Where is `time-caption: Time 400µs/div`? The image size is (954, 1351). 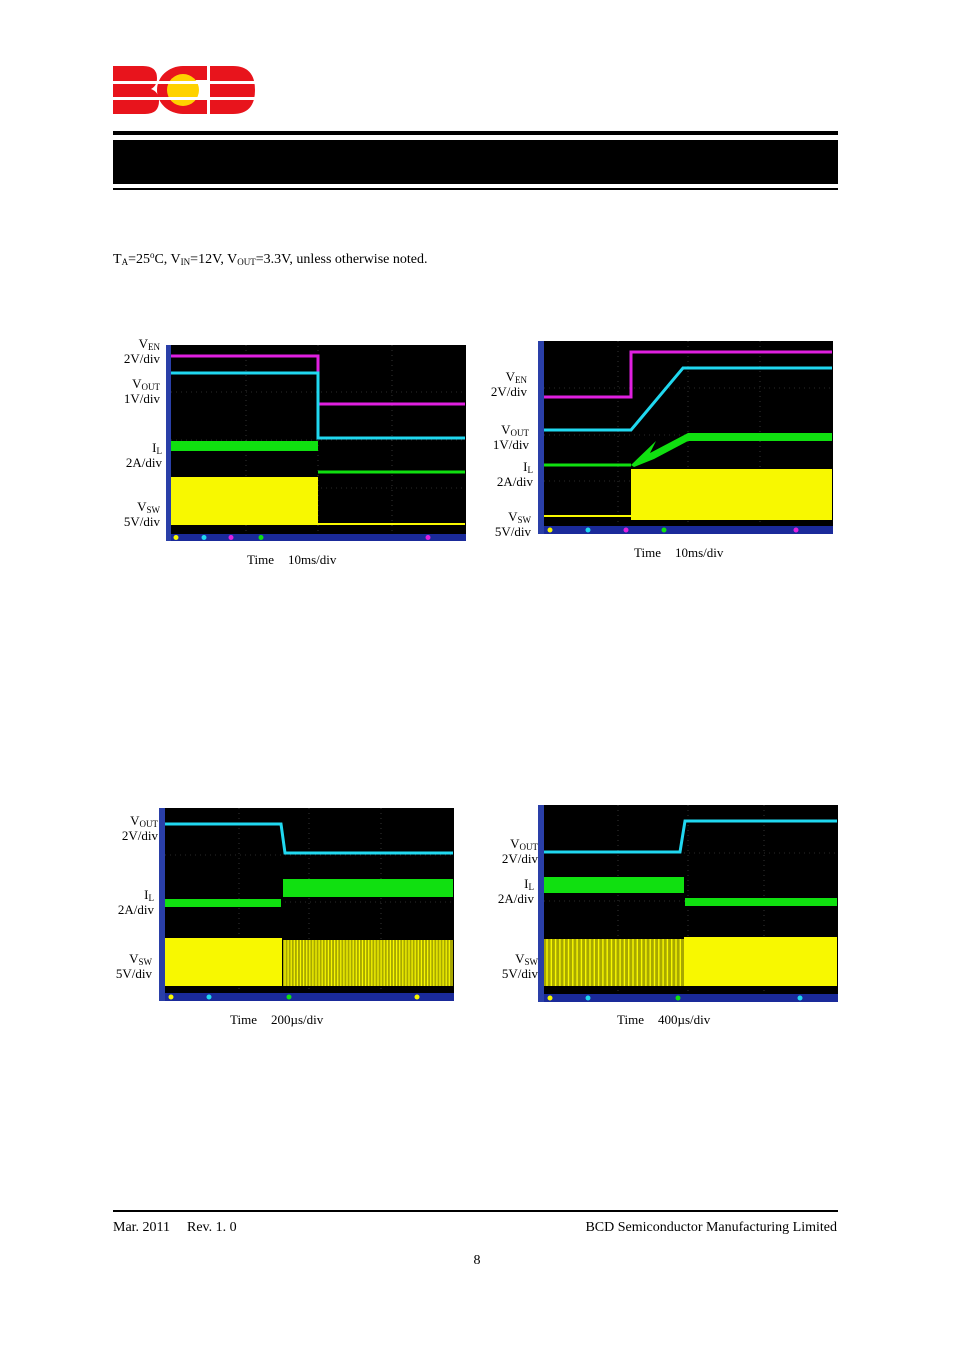 time-caption: Time 400µs/div is located at coordinates (664, 1019).